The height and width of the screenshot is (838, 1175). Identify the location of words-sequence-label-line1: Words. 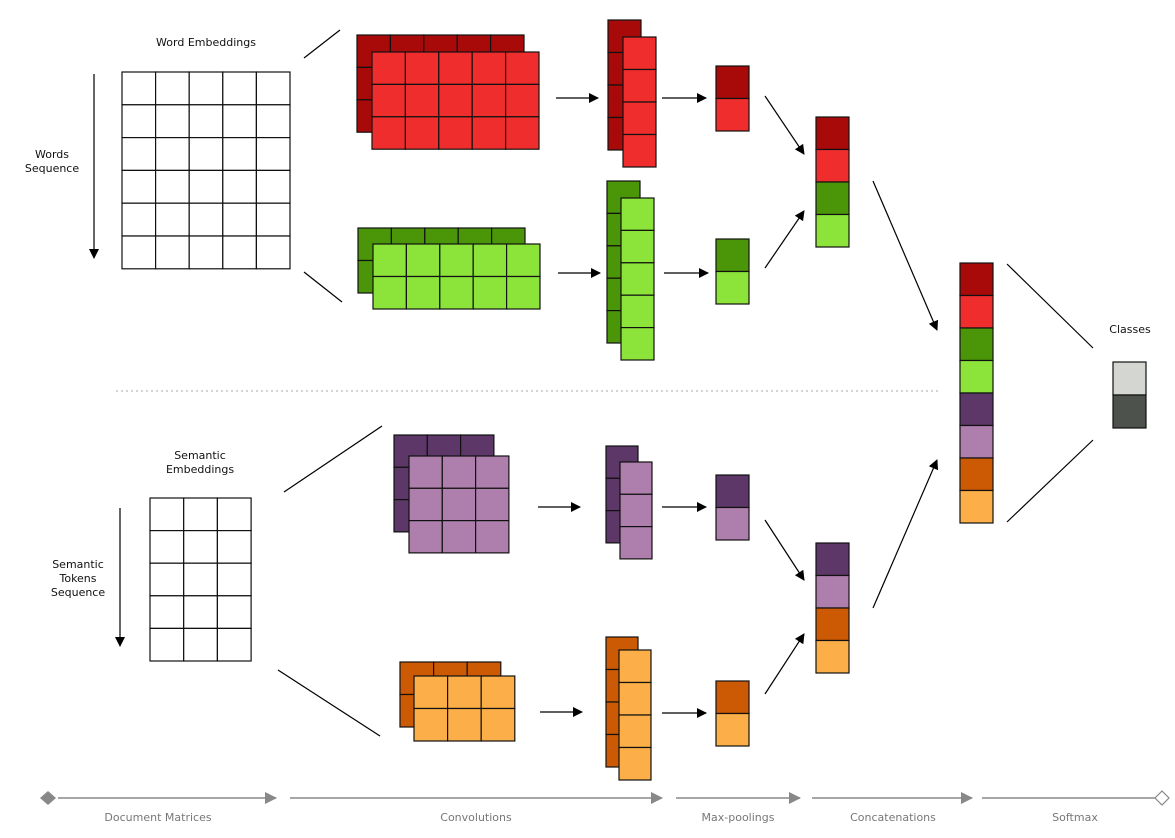
(52, 154).